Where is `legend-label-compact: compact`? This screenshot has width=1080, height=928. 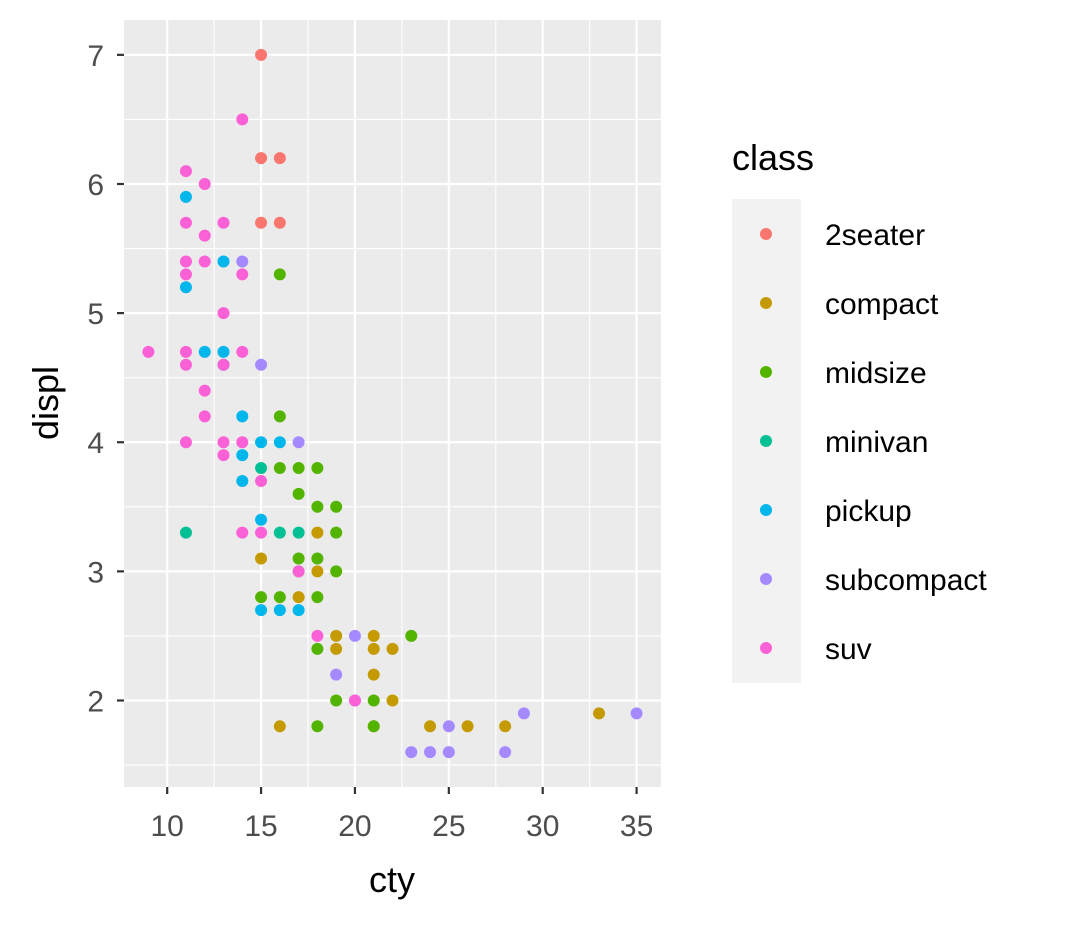
legend-label-compact: compact is located at coordinates (882, 304).